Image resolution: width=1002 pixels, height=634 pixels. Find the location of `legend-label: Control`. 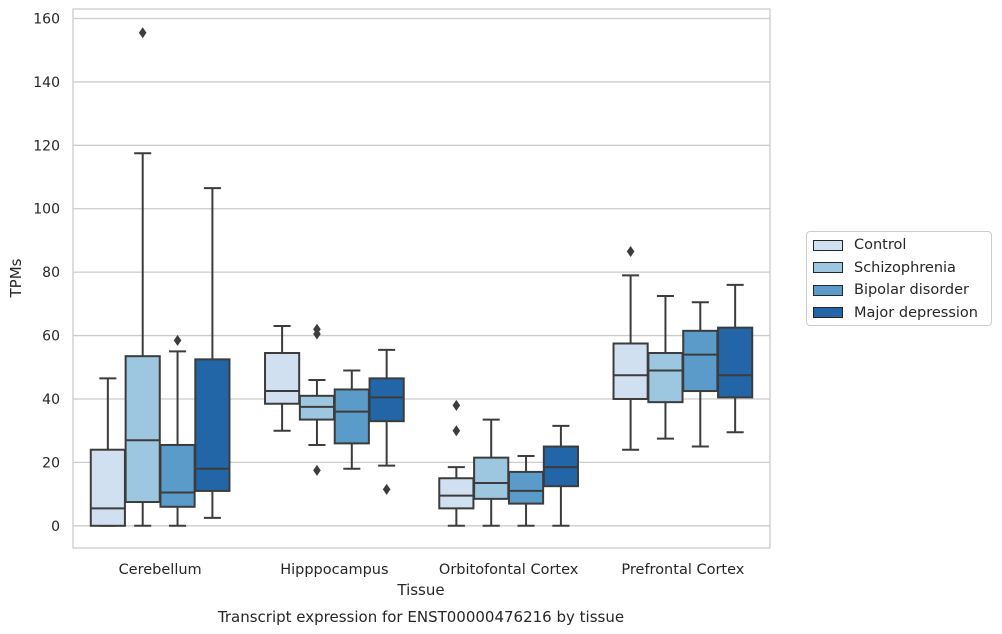

legend-label: Control is located at coordinates (880, 245).